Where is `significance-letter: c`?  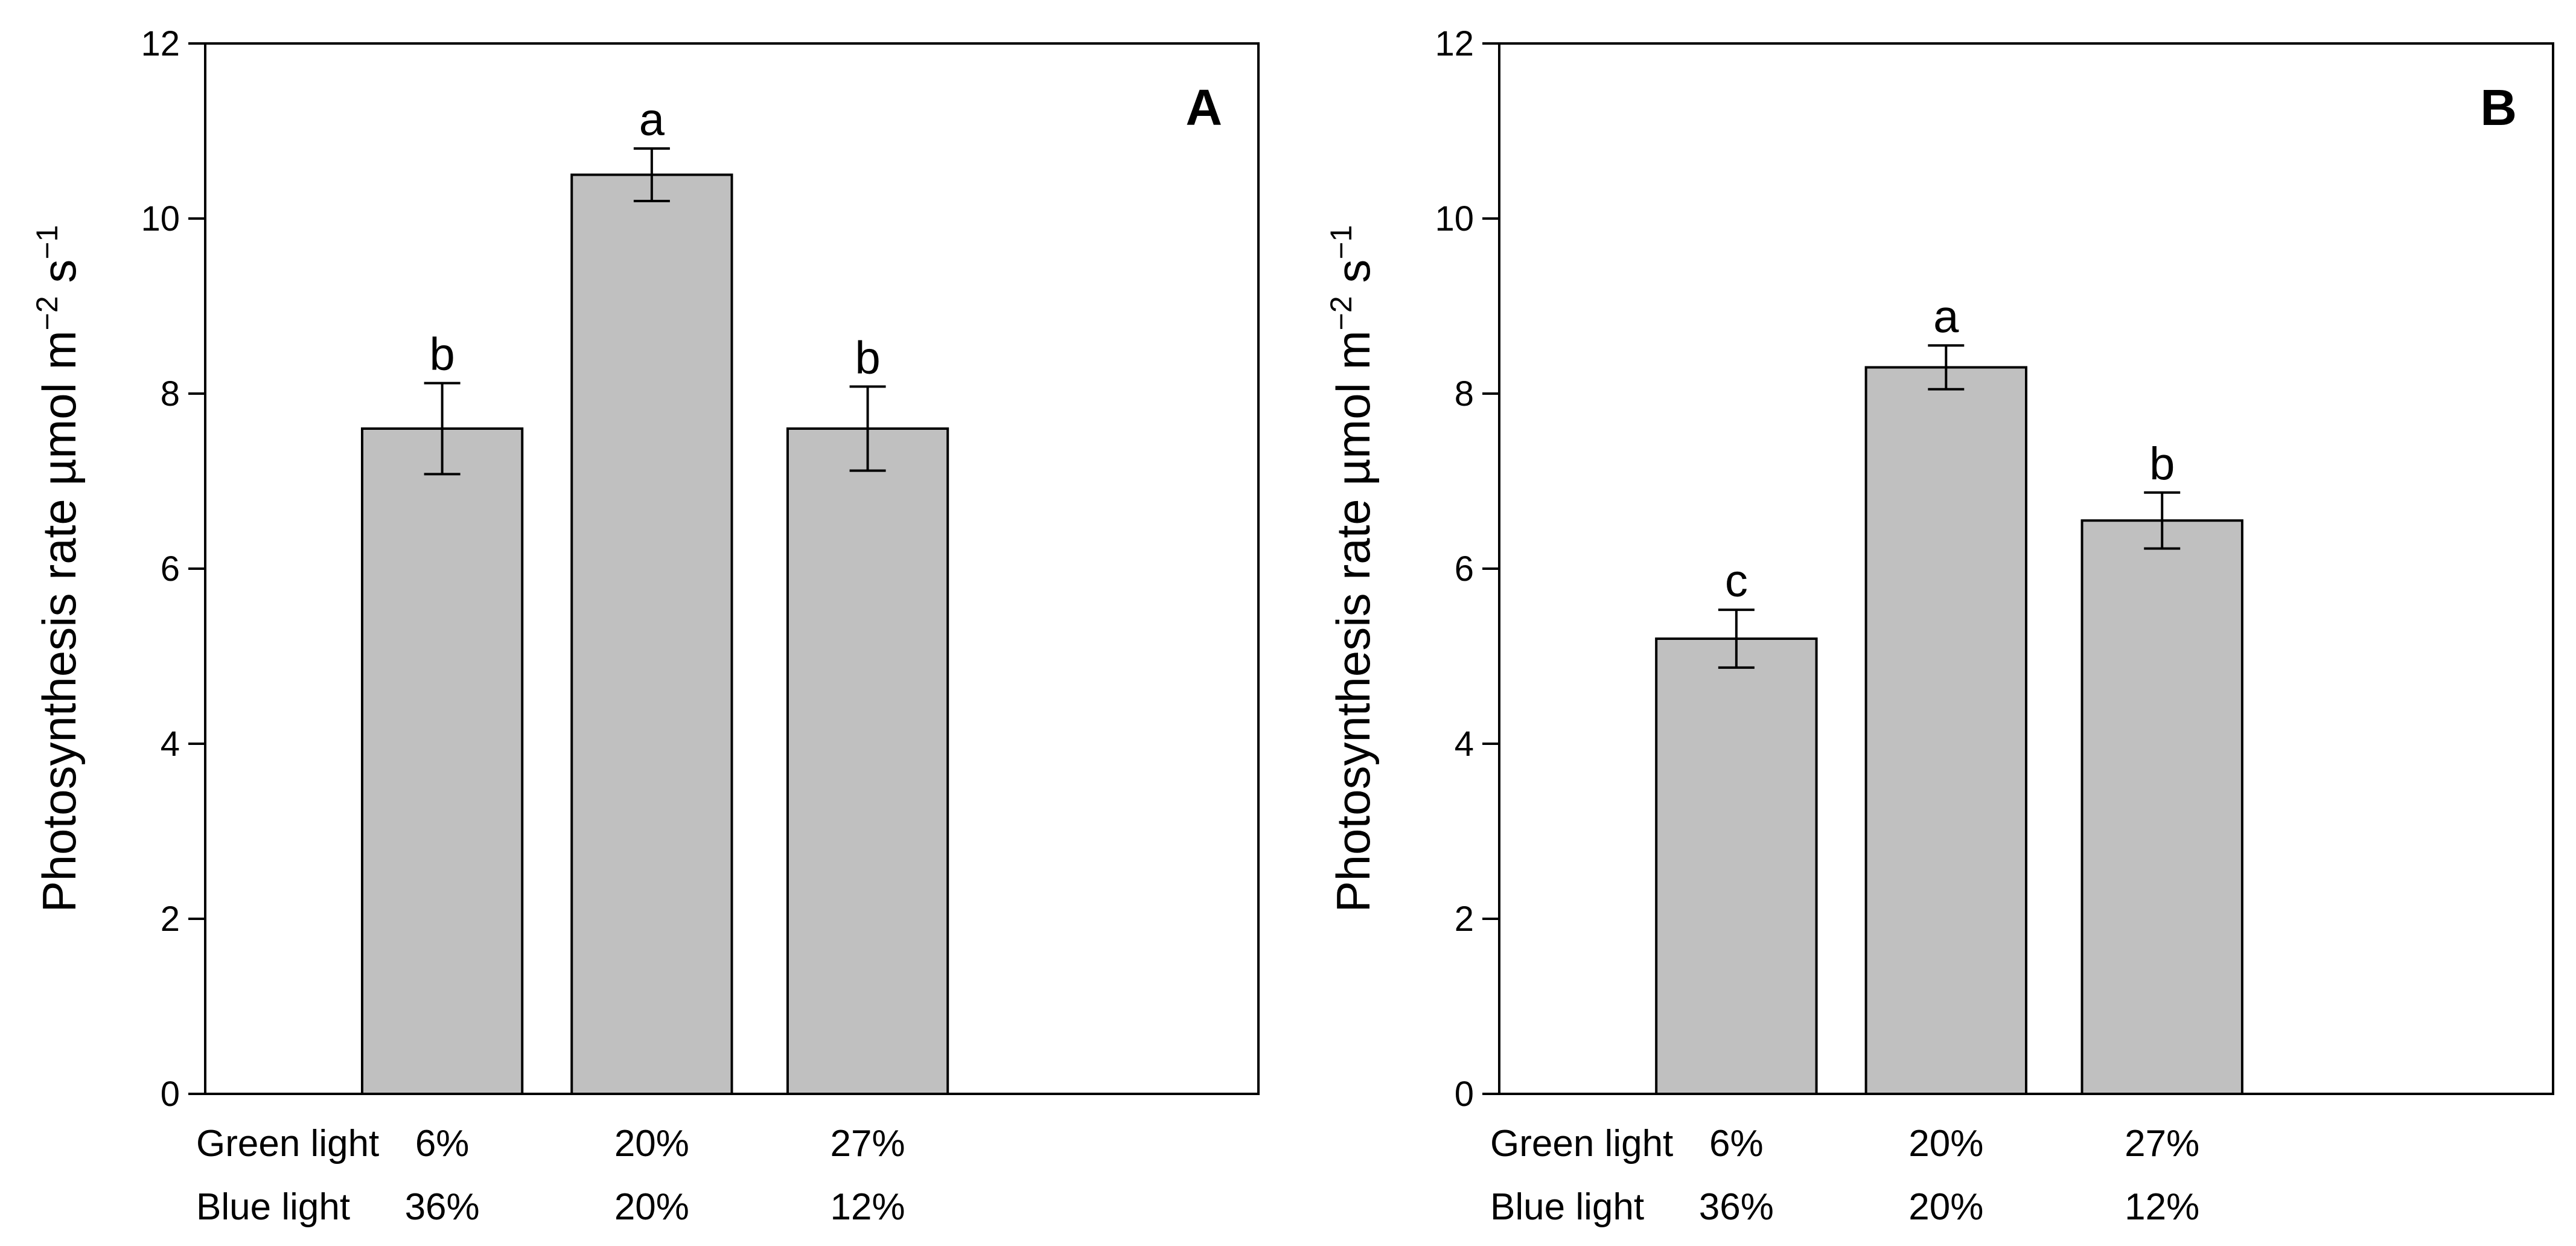 significance-letter: c is located at coordinates (1736, 581).